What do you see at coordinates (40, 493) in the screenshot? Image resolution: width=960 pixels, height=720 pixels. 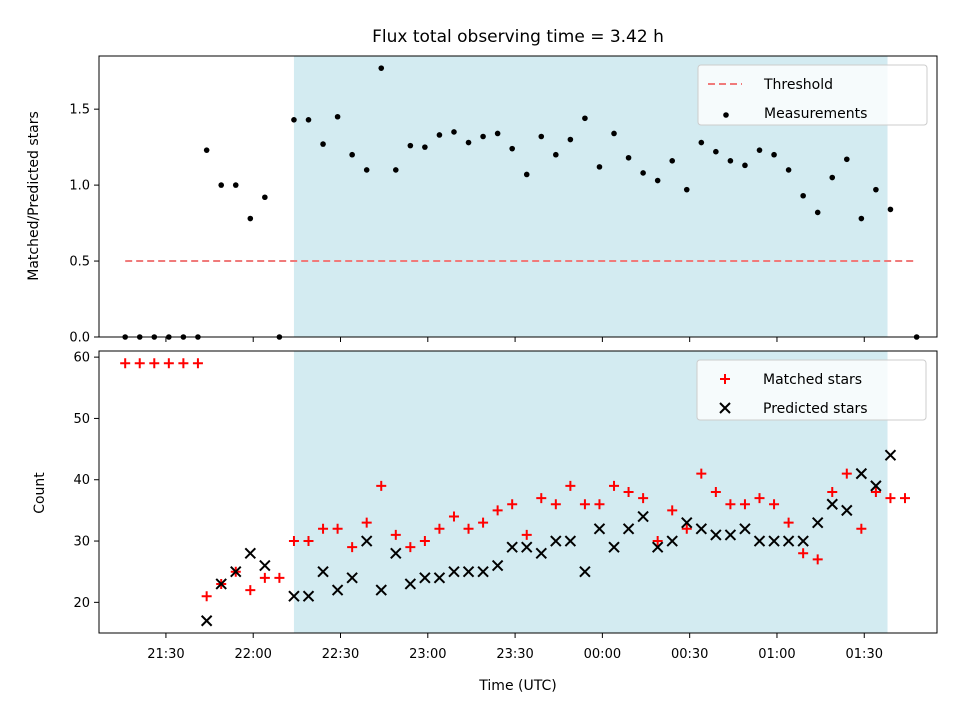 I see `bottom-y-axis-label: Count` at bounding box center [40, 493].